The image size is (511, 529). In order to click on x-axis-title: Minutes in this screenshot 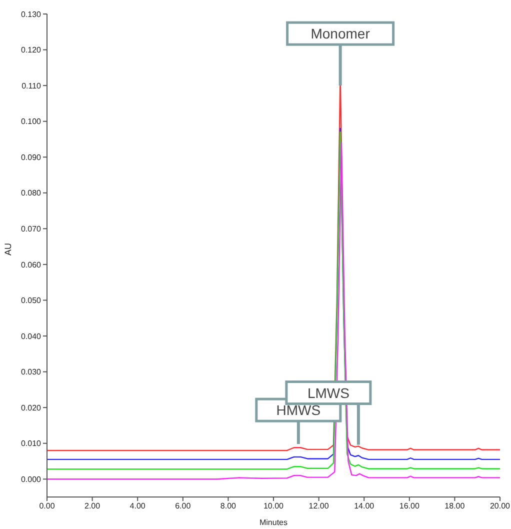, I will do `click(273, 522)`.